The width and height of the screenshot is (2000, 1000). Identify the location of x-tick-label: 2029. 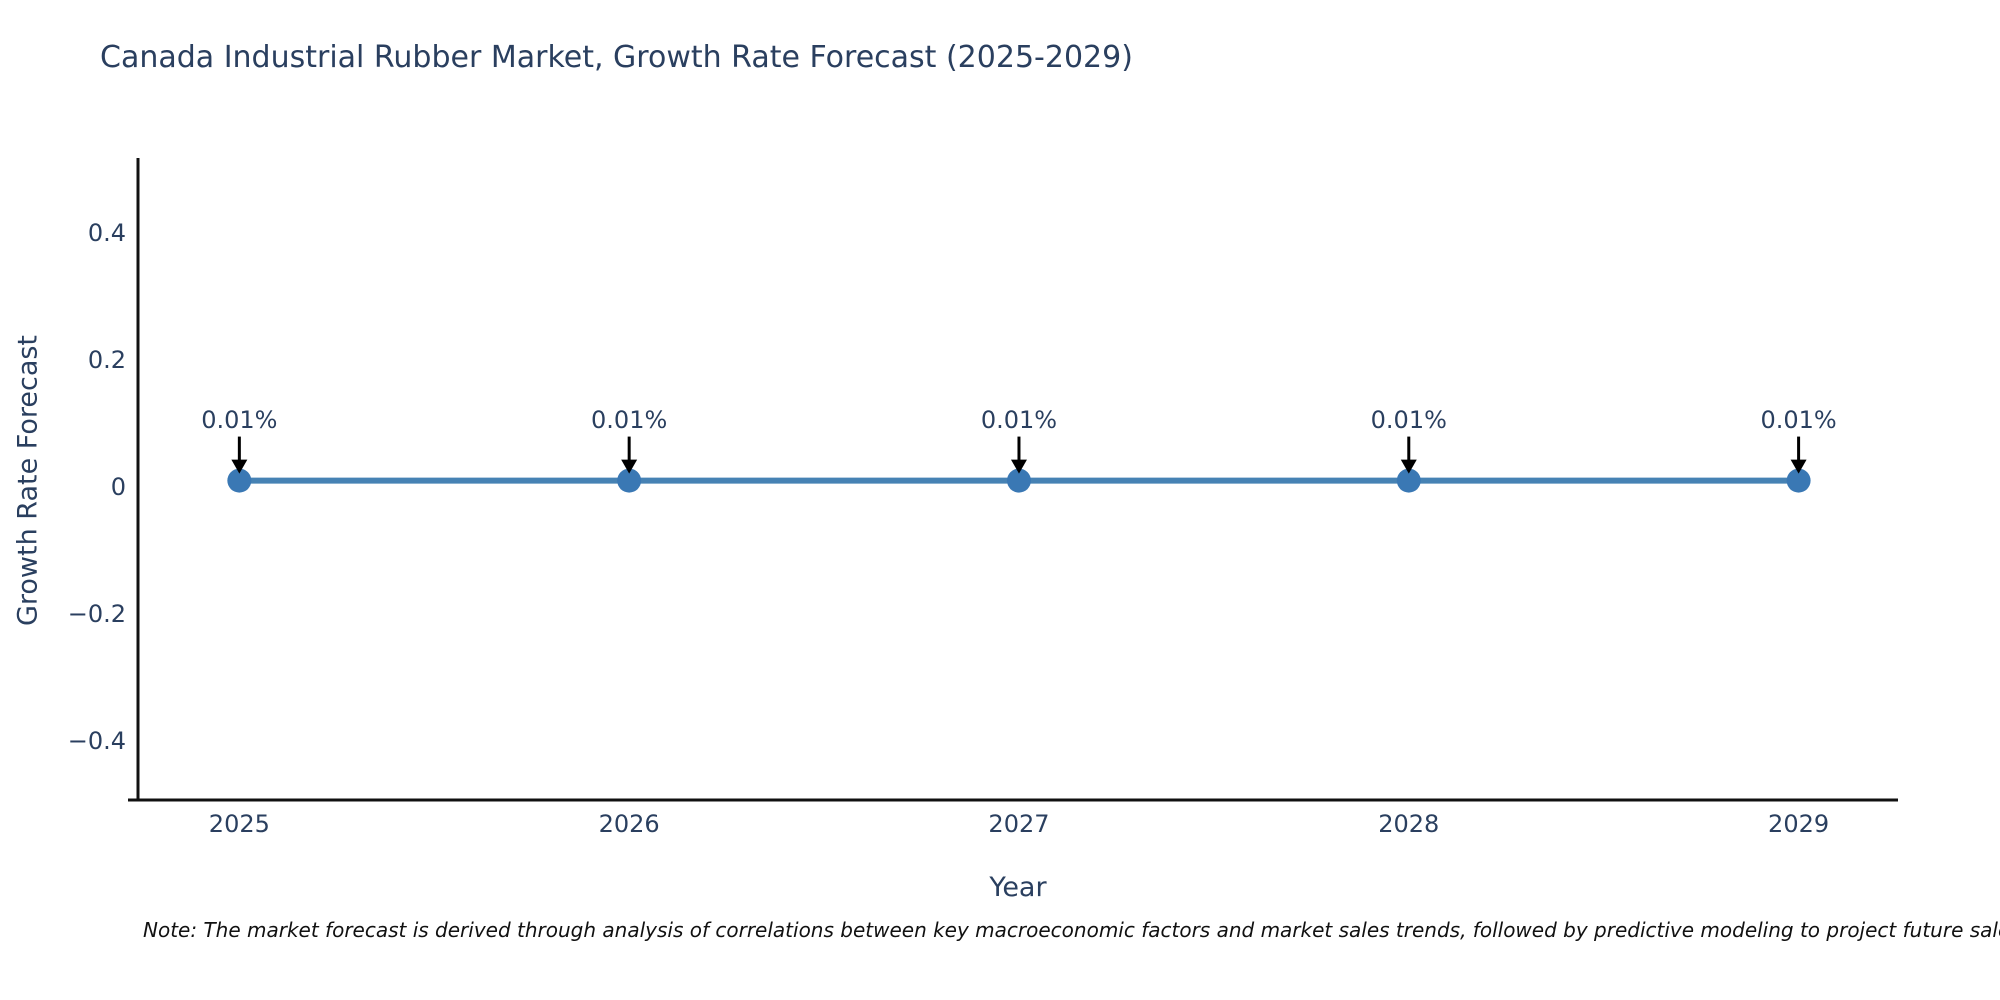
(1799, 824).